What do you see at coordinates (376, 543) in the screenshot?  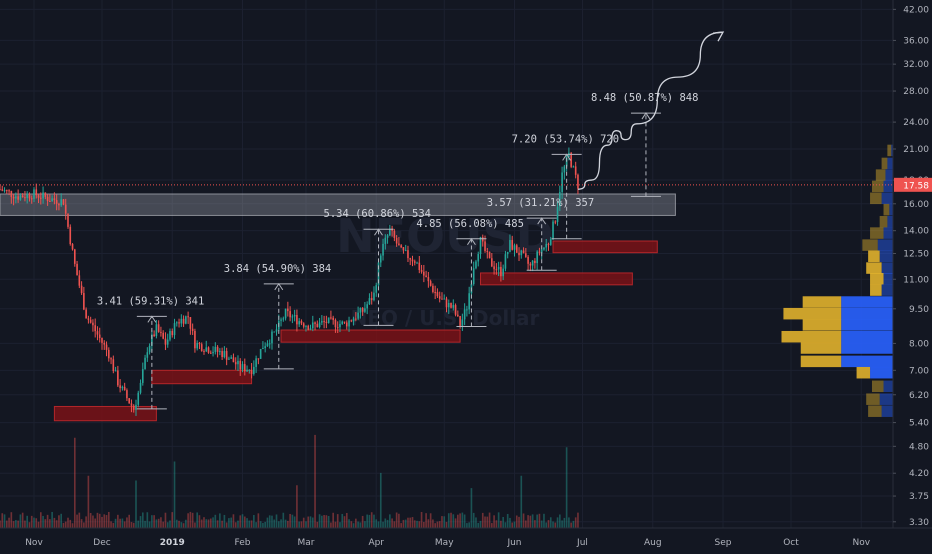 I see `time-axis-label: Apr` at bounding box center [376, 543].